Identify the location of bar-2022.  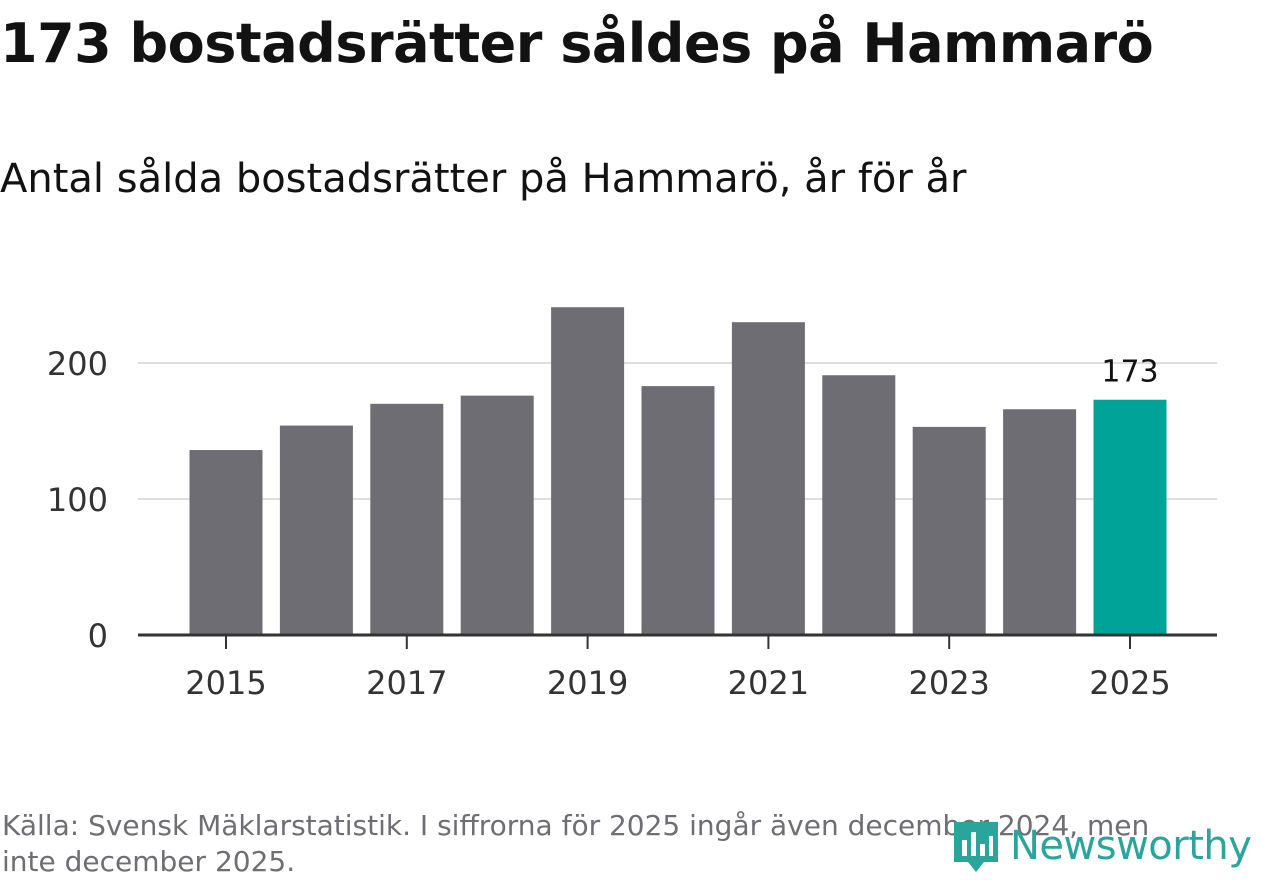
(859, 505).